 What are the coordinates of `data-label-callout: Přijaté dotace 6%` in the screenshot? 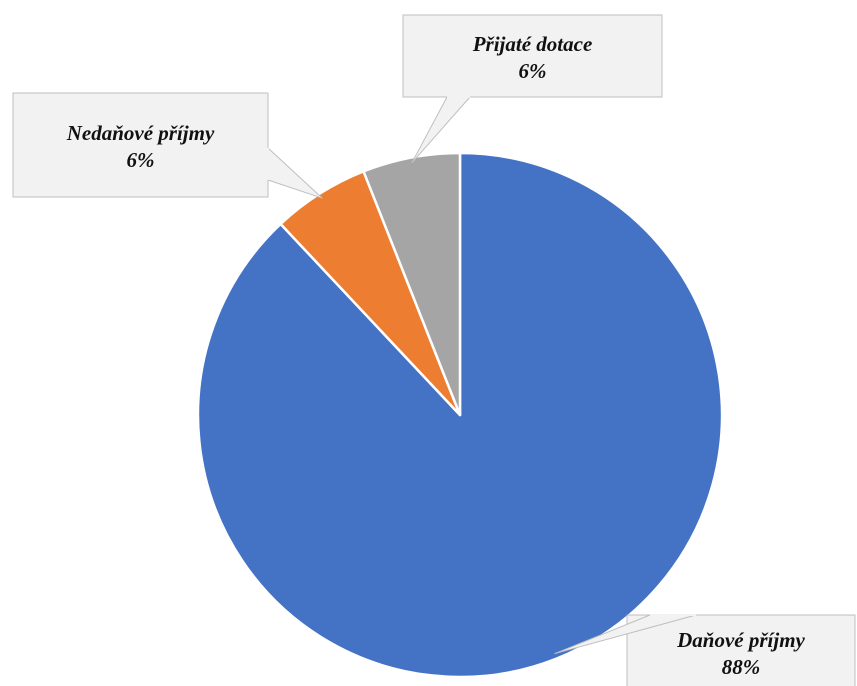 It's located at (532, 89).